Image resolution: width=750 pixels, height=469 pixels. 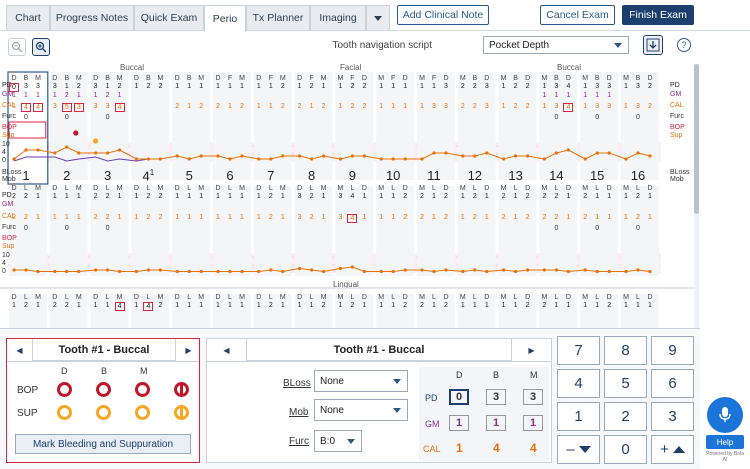 What do you see at coordinates (725, 415) in the screenshot?
I see `microphone-button` at bounding box center [725, 415].